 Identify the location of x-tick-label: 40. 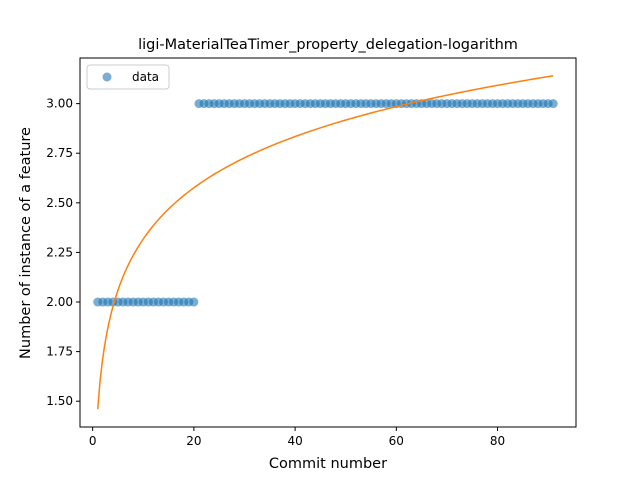
(294, 441).